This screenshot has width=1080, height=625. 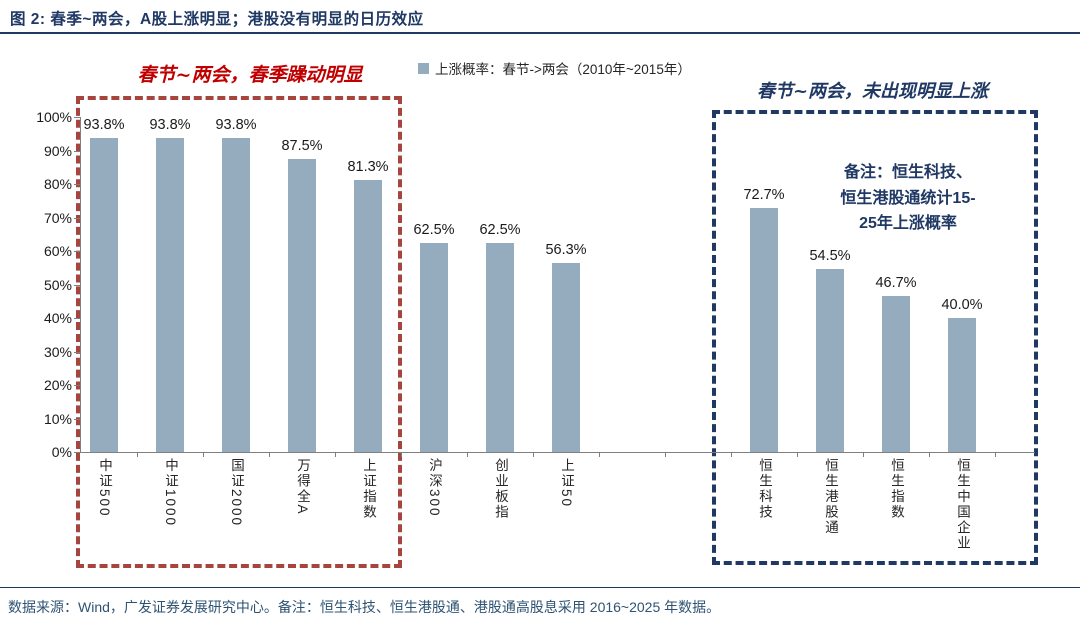 What do you see at coordinates (907, 172) in the screenshot?
I see `chart-note-line: 备注：恒生科技、` at bounding box center [907, 172].